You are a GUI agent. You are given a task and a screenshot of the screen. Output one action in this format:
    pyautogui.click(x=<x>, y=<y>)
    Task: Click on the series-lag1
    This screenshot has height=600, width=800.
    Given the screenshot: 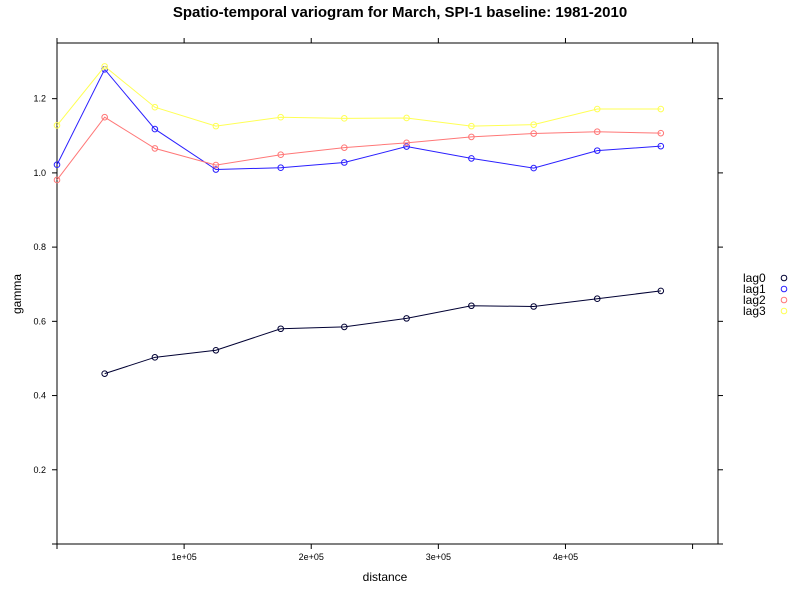 What is the action you would take?
    pyautogui.click(x=359, y=119)
    